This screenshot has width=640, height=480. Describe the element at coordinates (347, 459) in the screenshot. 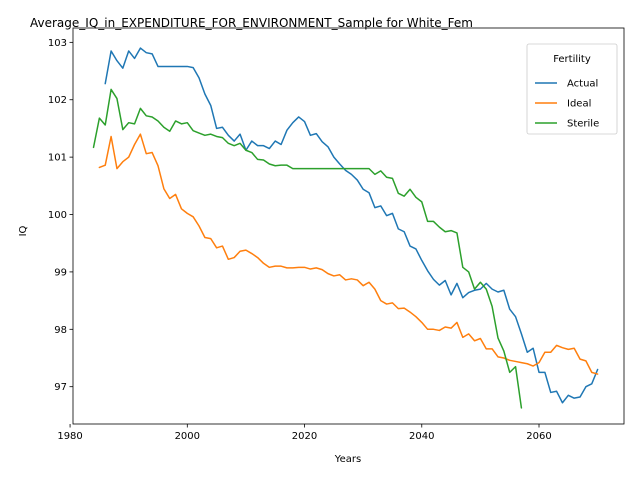

I see `x-axis-label: Years` at that location.